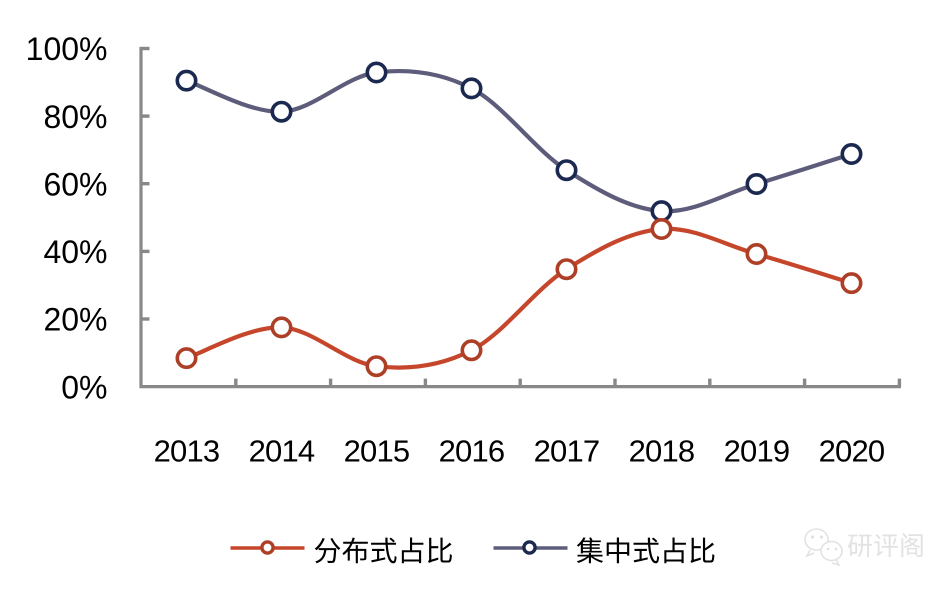 This screenshot has height=595, width=948. I want to click on svg-text: 2013, so click(187, 451).